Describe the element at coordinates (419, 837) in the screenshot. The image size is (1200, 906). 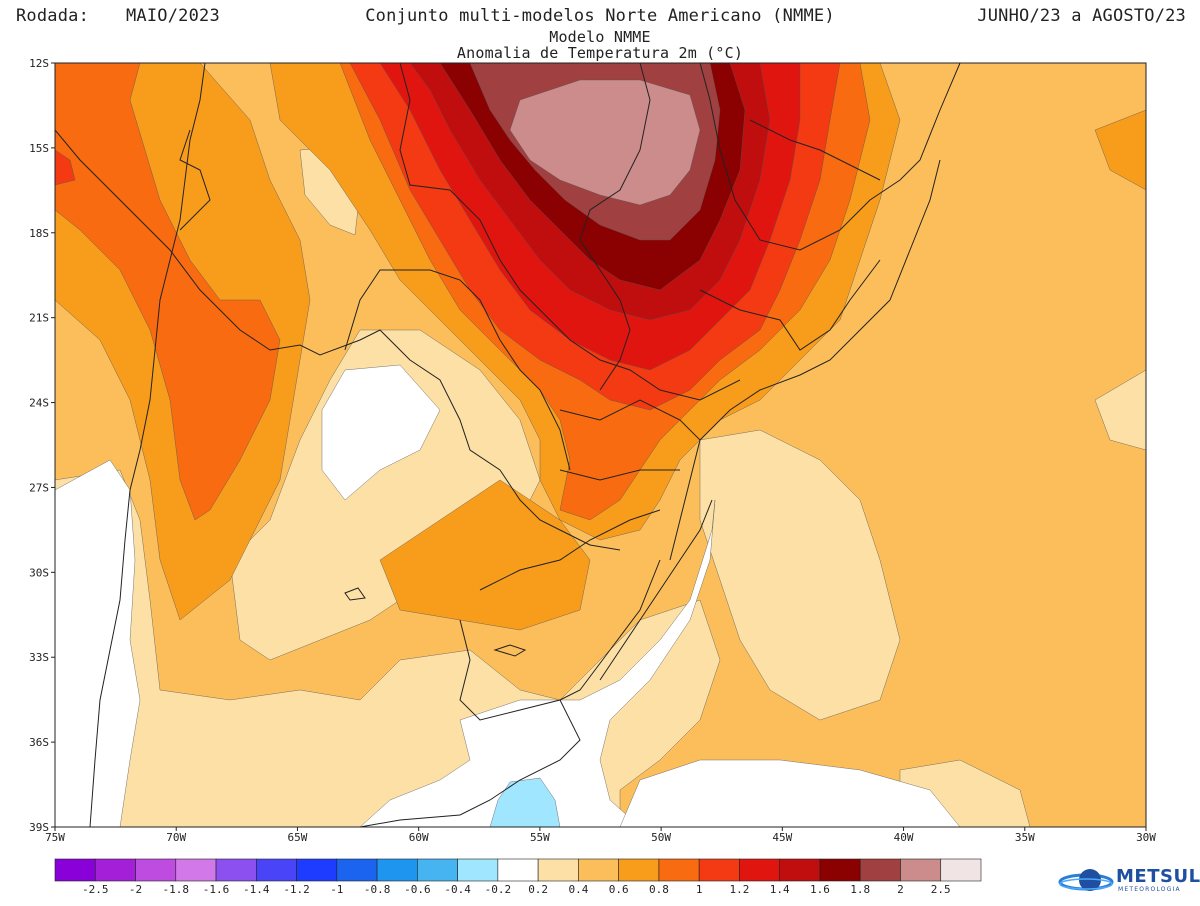
I see `lon-tick-label: 60W` at that location.